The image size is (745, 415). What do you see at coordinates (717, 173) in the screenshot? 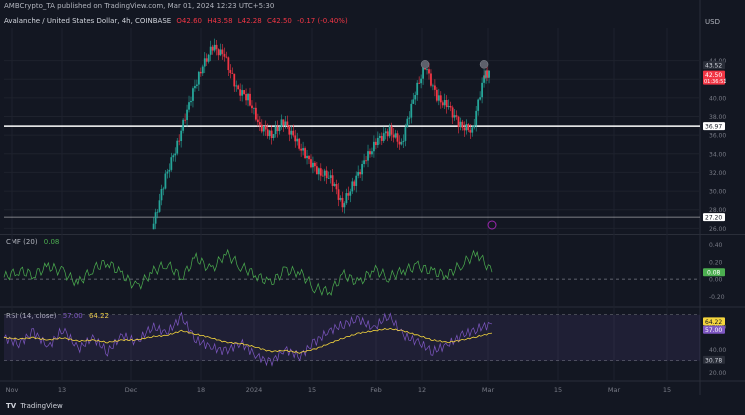
I see `price-tick-label: 32.00` at bounding box center [717, 173].